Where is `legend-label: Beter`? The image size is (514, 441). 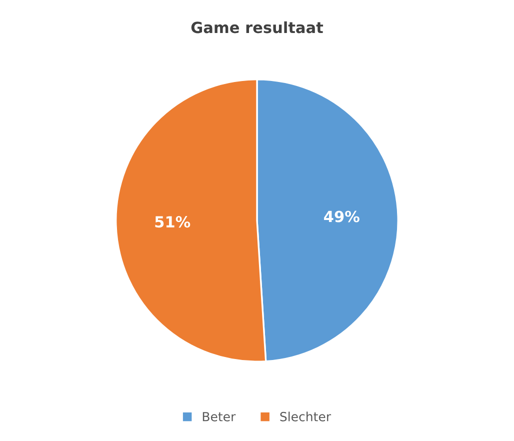
legend-label: Beter is located at coordinates (219, 417).